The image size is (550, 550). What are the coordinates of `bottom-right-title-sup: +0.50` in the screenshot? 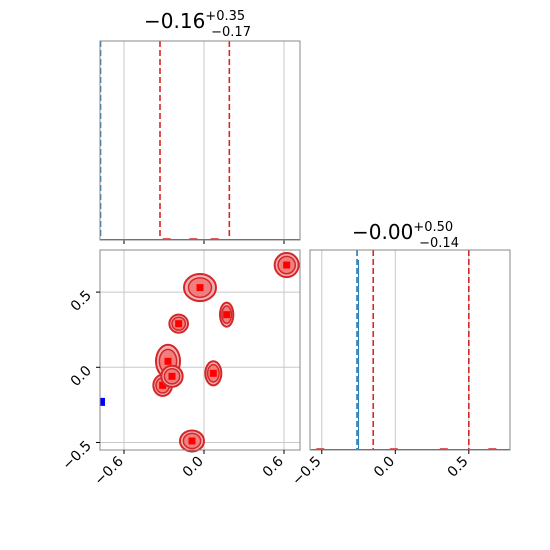 It's located at (433, 227).